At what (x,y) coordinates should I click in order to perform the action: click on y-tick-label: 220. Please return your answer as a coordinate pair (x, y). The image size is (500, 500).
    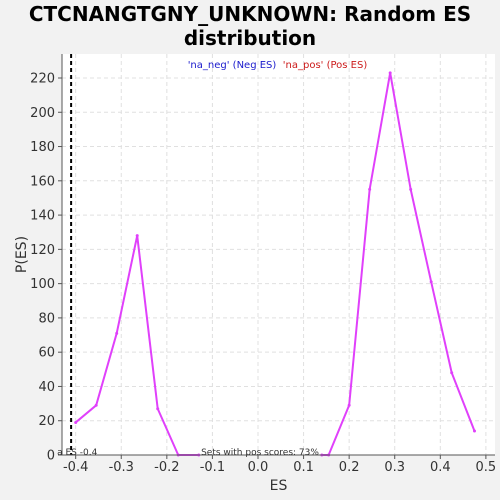
    Looking at the image, I should click on (42, 78).